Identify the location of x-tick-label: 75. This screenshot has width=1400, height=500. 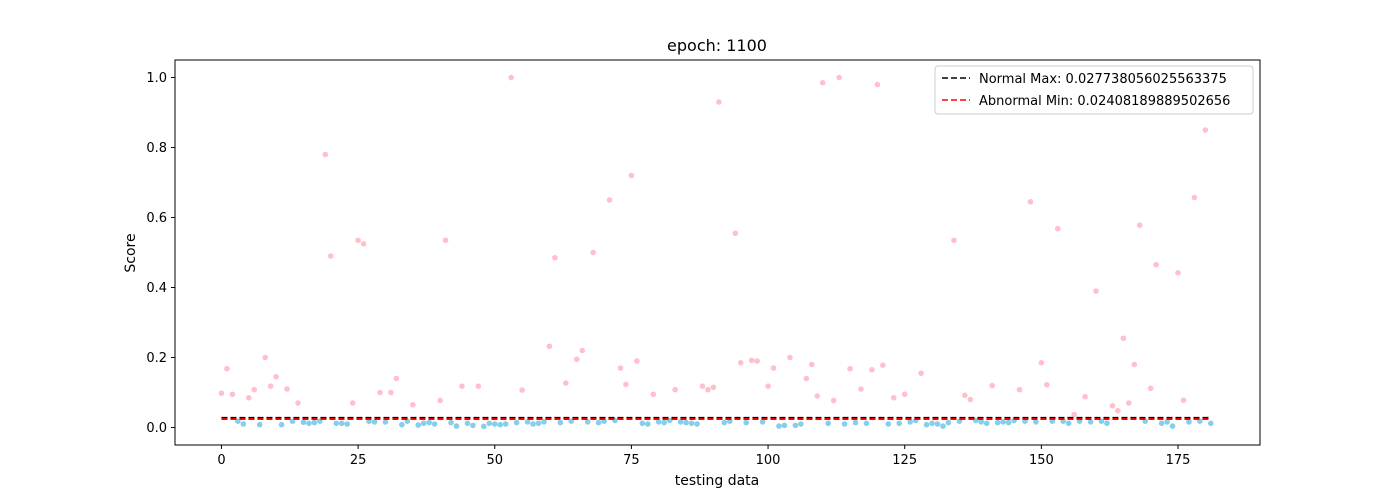
(631, 460).